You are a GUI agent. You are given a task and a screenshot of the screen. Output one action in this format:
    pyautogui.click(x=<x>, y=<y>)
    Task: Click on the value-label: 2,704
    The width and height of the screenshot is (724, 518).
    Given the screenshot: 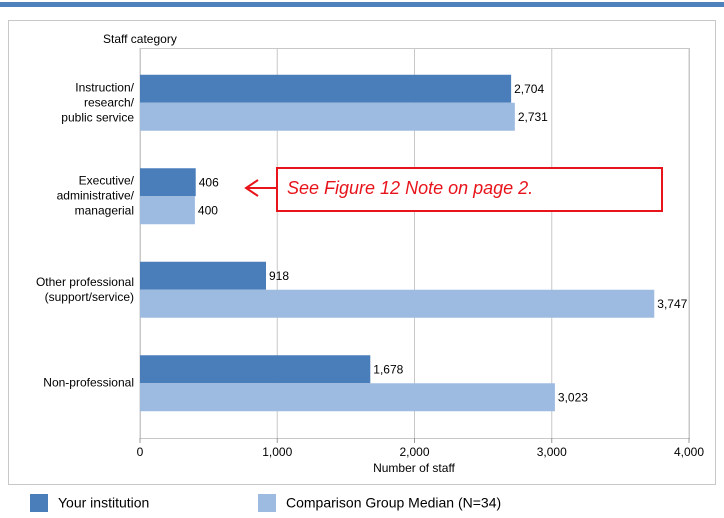 What is the action you would take?
    pyautogui.click(x=529, y=89)
    